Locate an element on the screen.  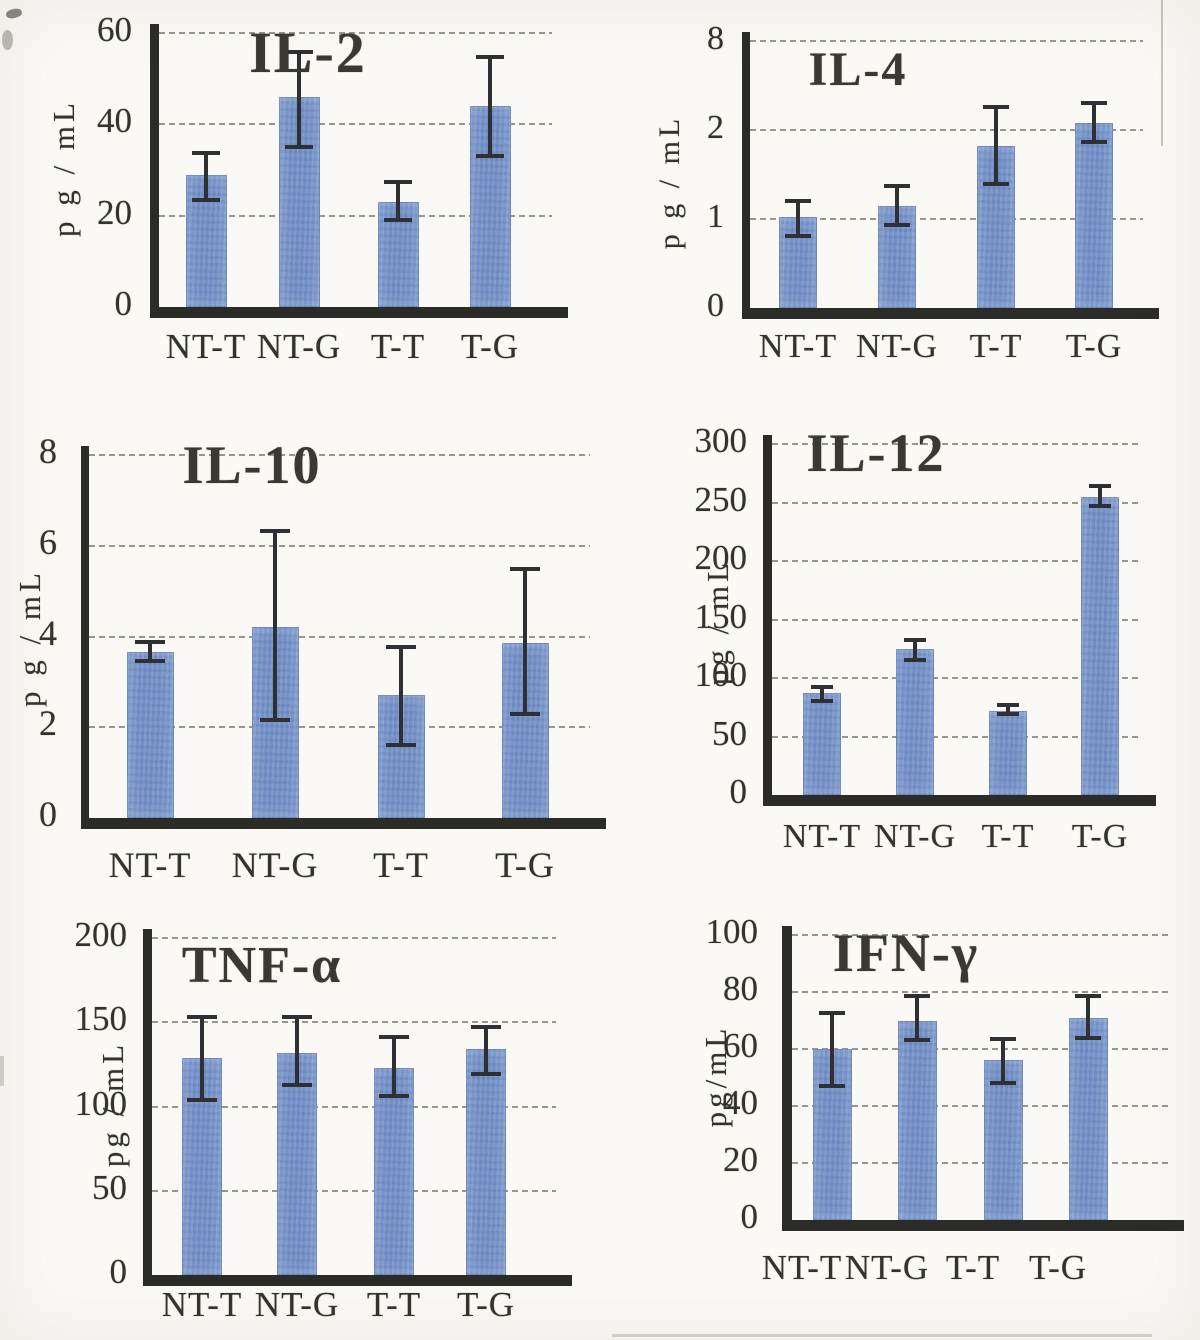
y-tick-label: 2 is located at coordinates (715, 127).